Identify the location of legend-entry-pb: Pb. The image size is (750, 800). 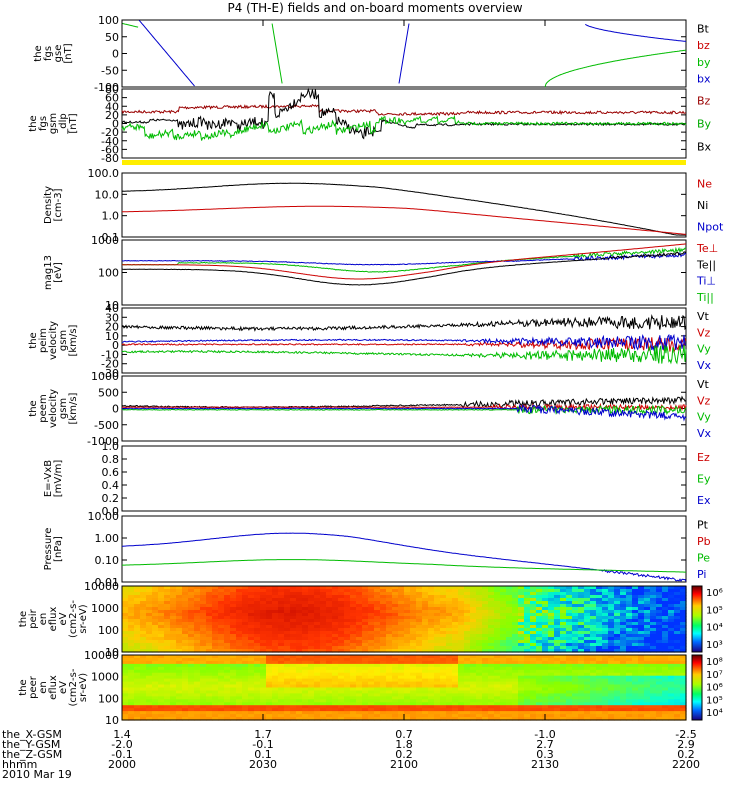
(704, 541).